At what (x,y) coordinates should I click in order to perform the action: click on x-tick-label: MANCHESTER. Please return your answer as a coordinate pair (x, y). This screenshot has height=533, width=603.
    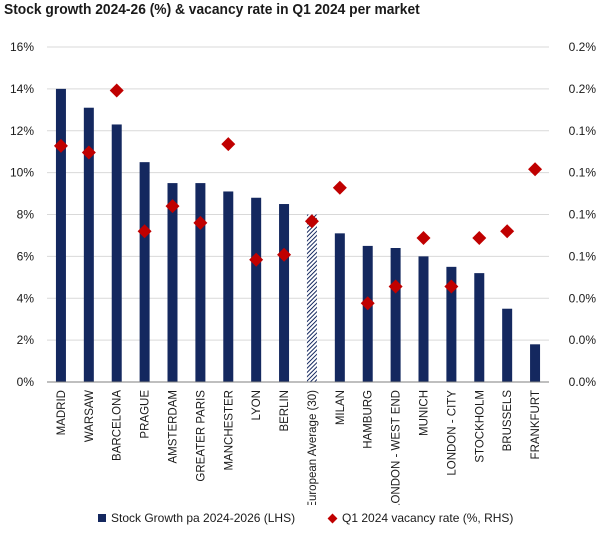
    Looking at the image, I should click on (229, 430).